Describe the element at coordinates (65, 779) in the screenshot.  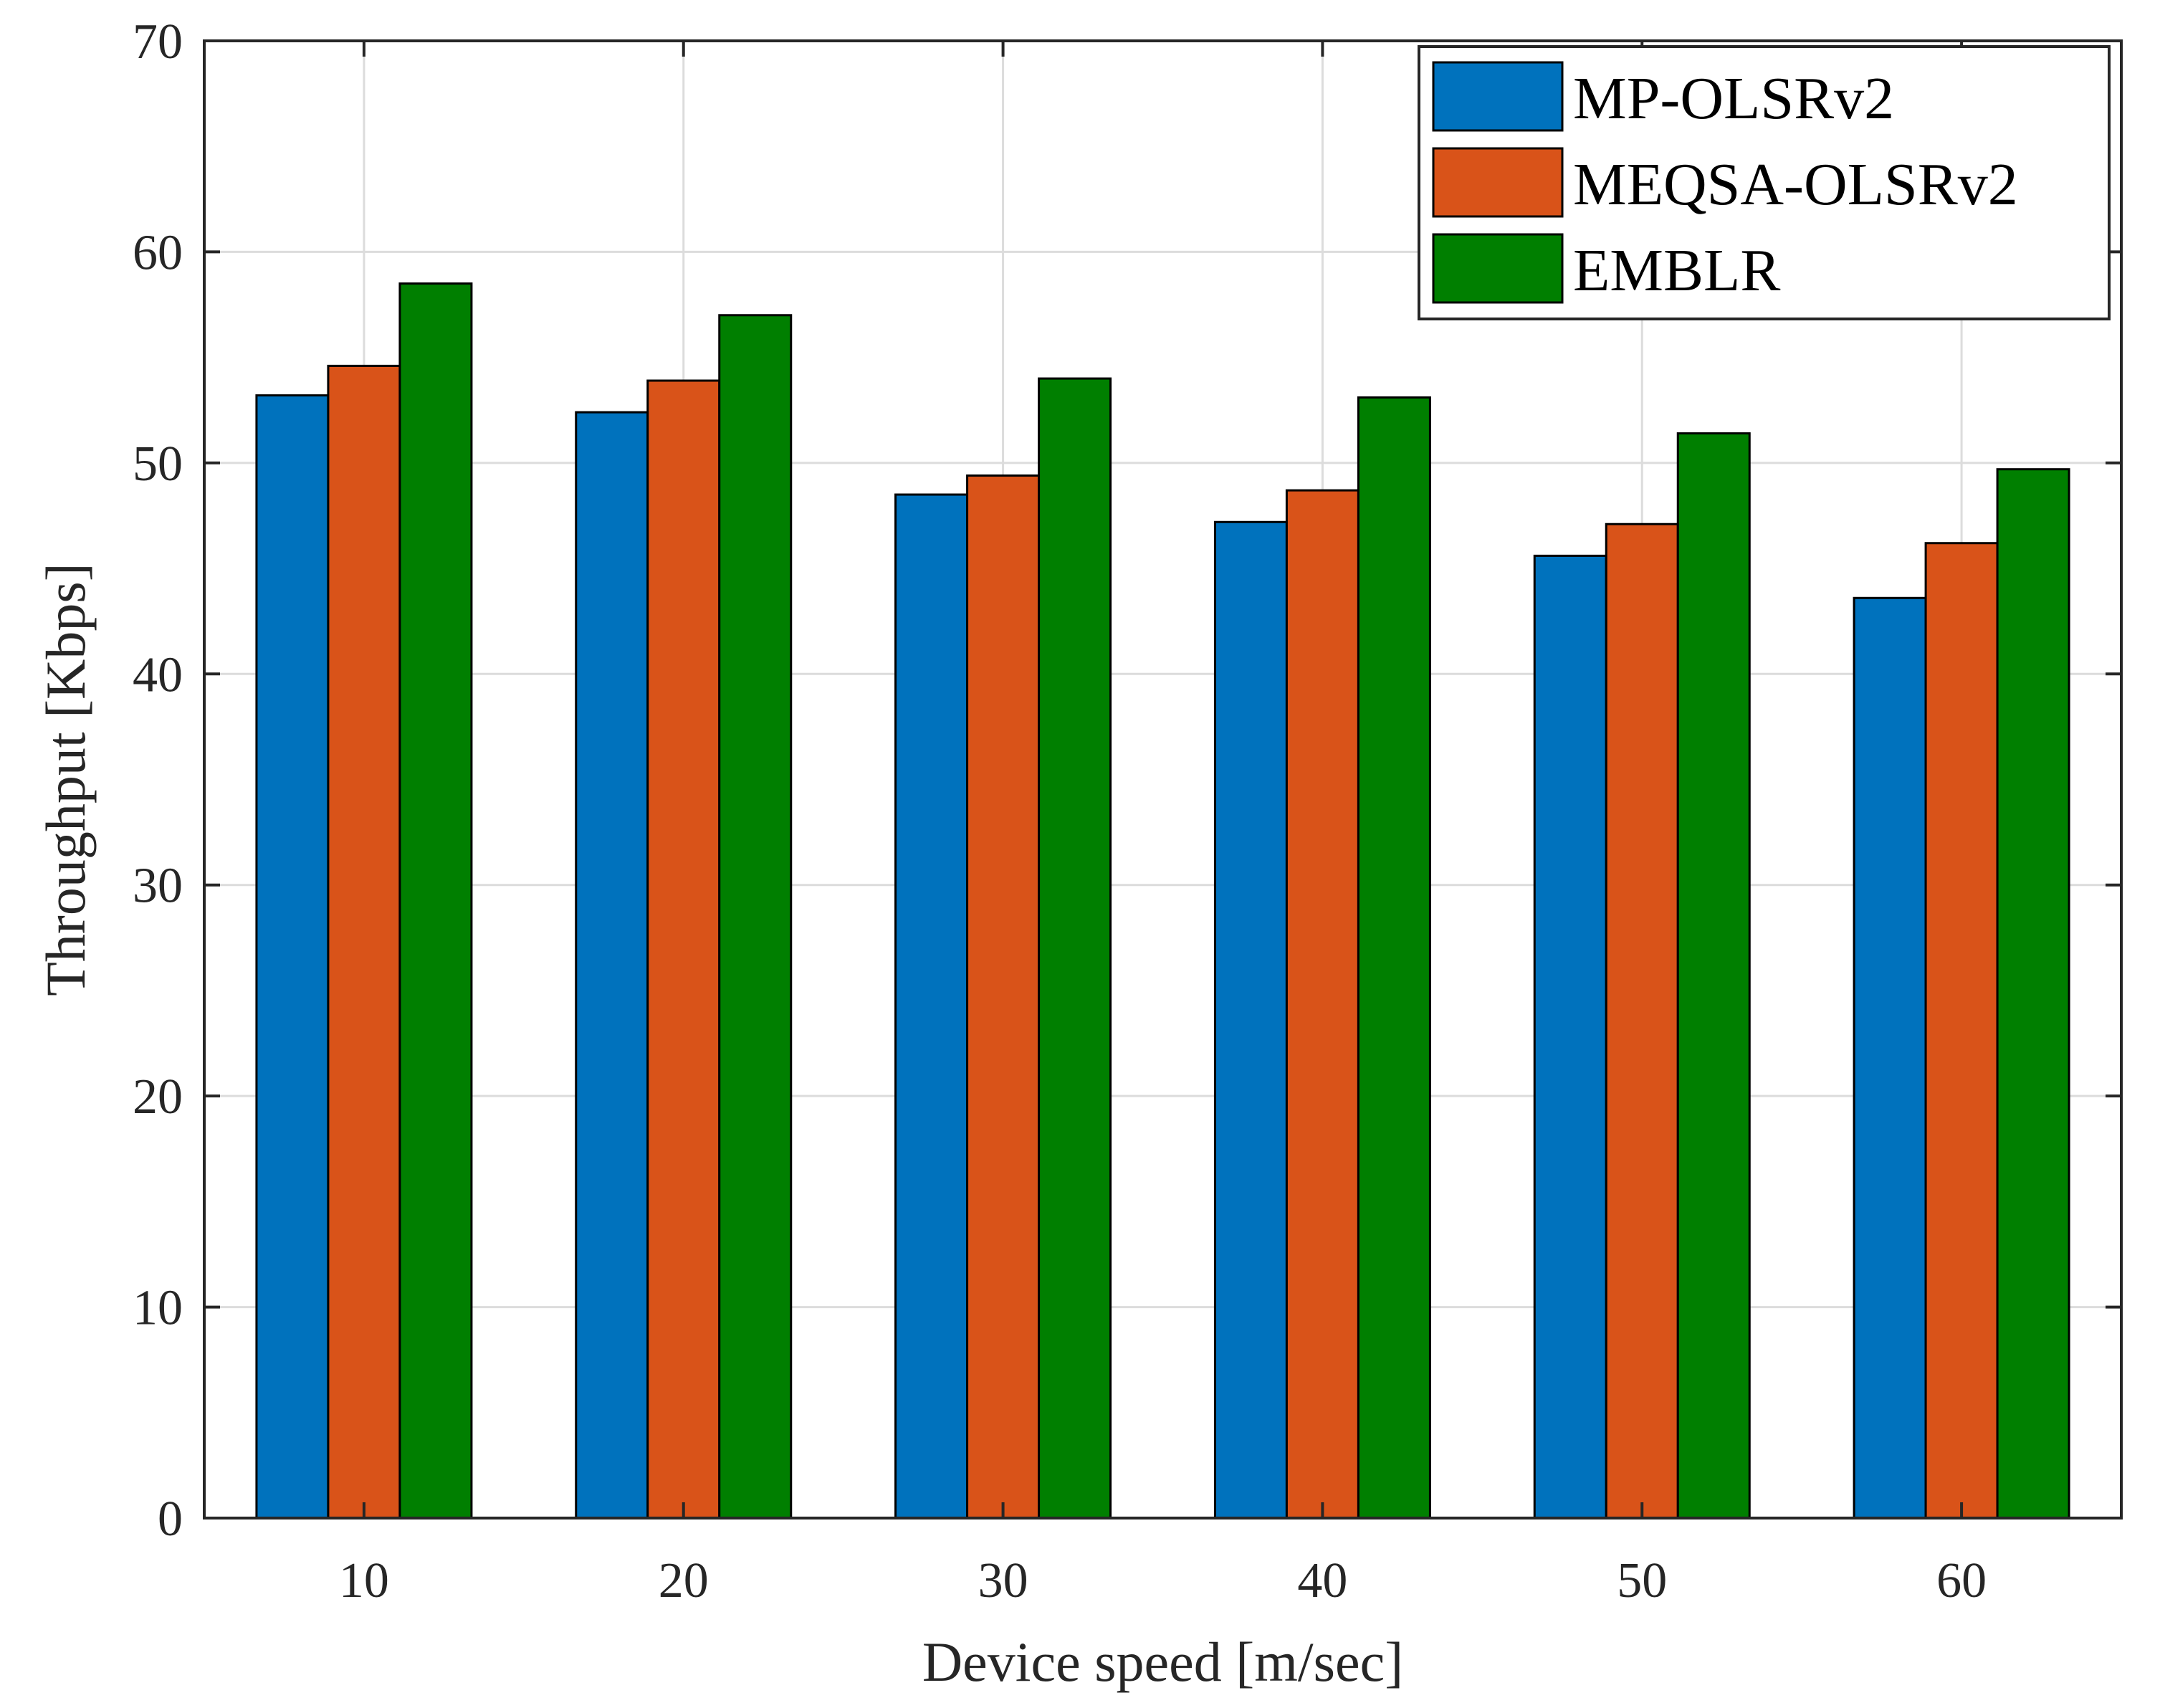
I see `y-axis-title: Throughput [Kbps]` at that location.